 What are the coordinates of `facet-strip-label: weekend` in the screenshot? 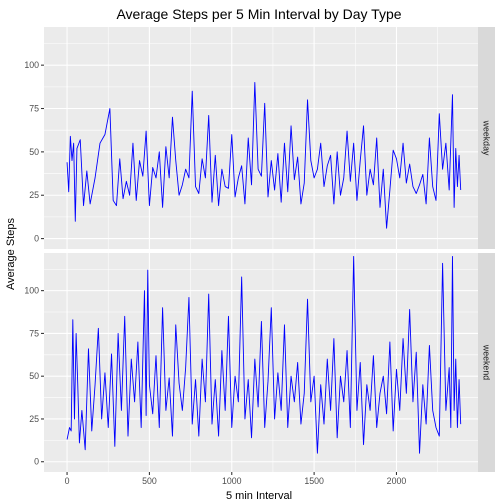 It's located at (487, 362).